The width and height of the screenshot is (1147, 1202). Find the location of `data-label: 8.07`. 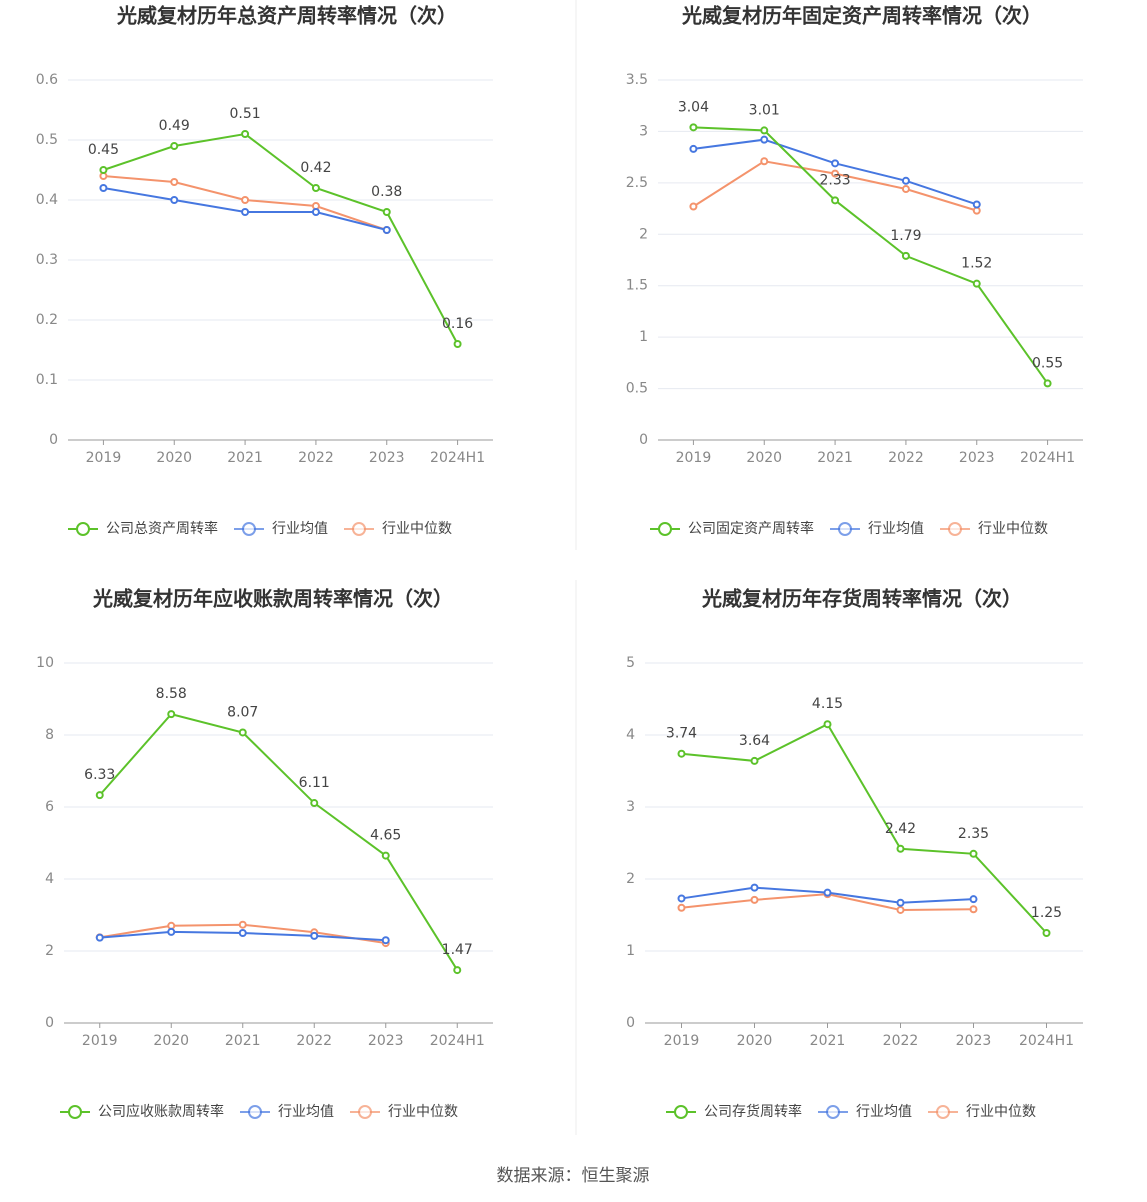

data-label: 8.07 is located at coordinates (242, 712).